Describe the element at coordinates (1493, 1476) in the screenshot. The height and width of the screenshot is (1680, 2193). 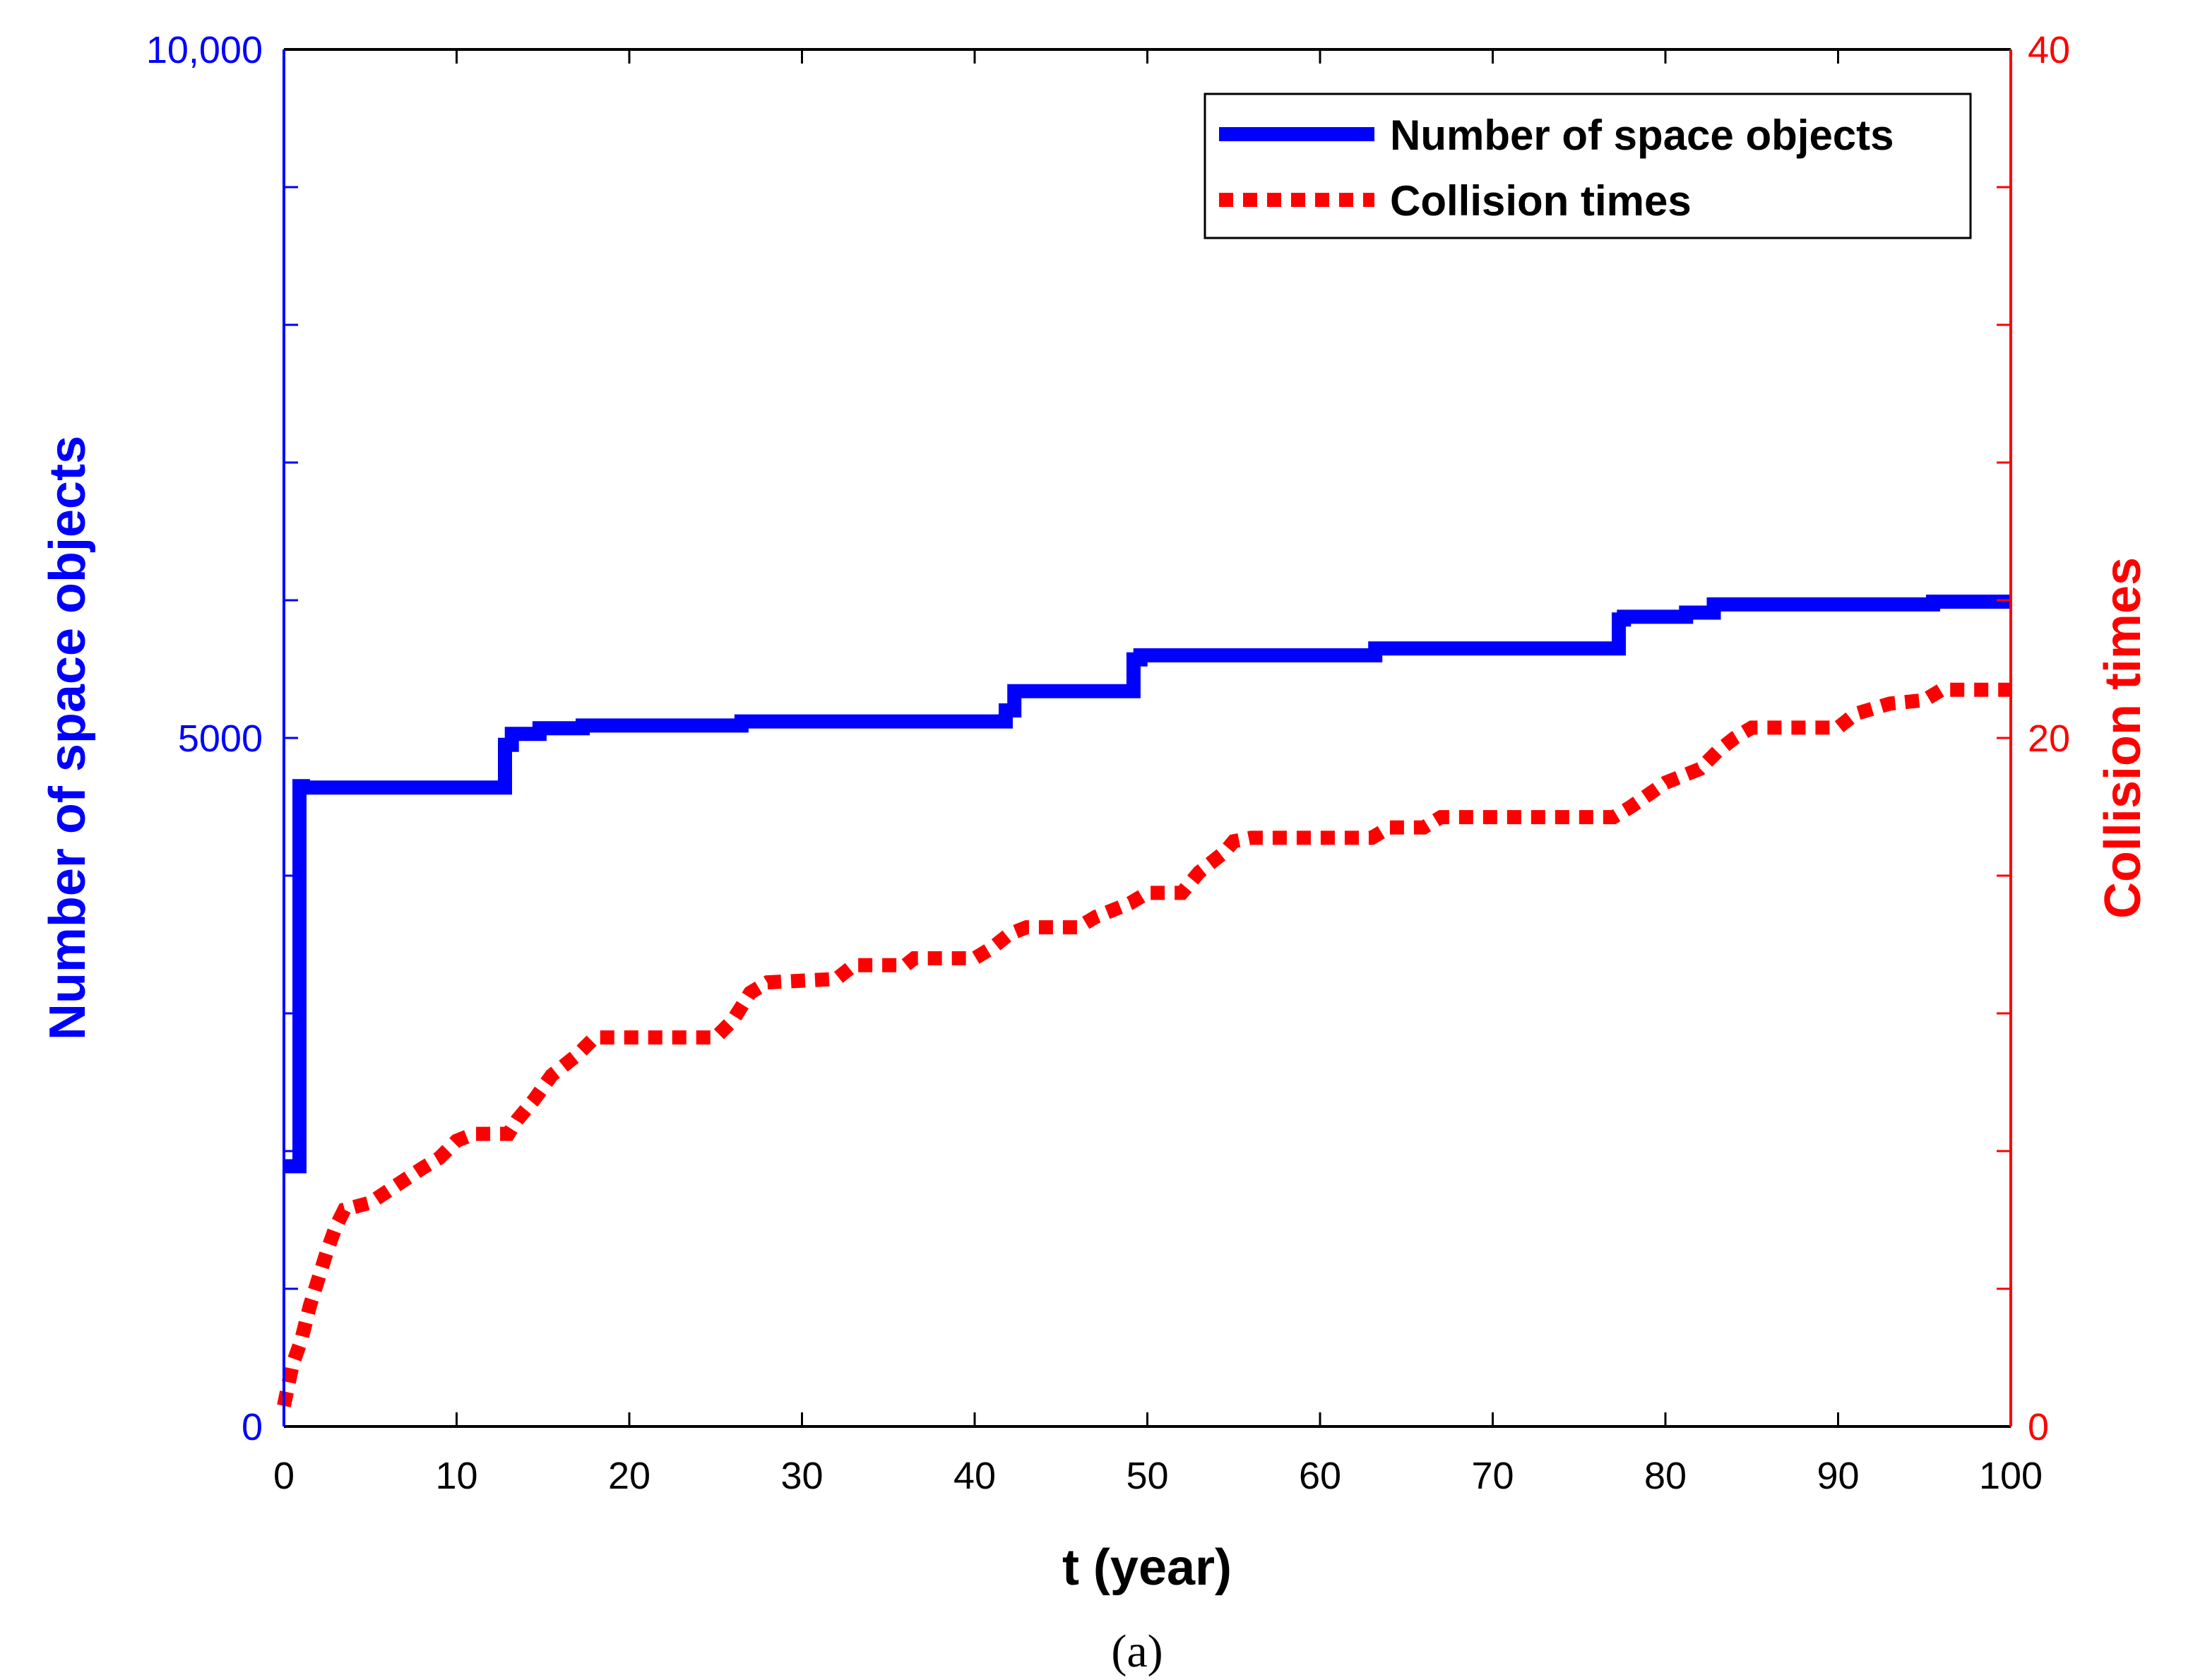
I see `x-tick-label-70: 70` at that location.